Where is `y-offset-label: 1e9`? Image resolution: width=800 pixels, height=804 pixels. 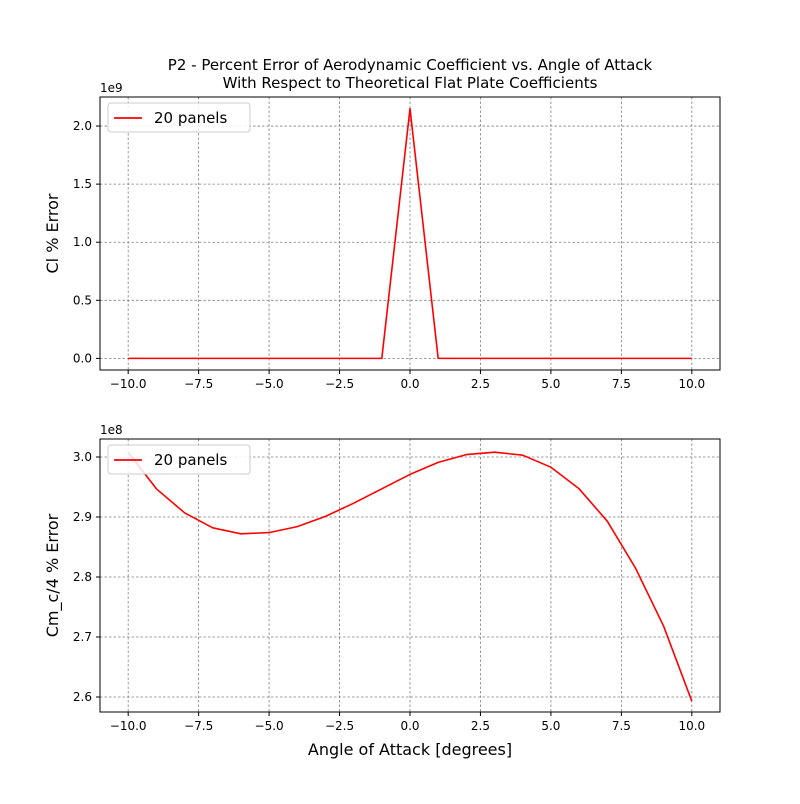 y-offset-label: 1e9 is located at coordinates (111, 88).